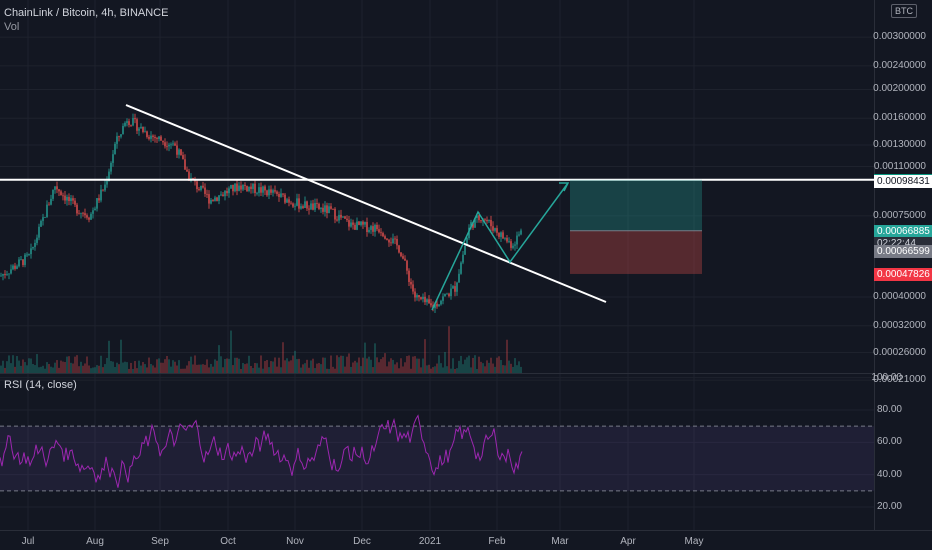  Describe the element at coordinates (560, 541) in the screenshot. I see `time-axis-label: Mar` at that location.